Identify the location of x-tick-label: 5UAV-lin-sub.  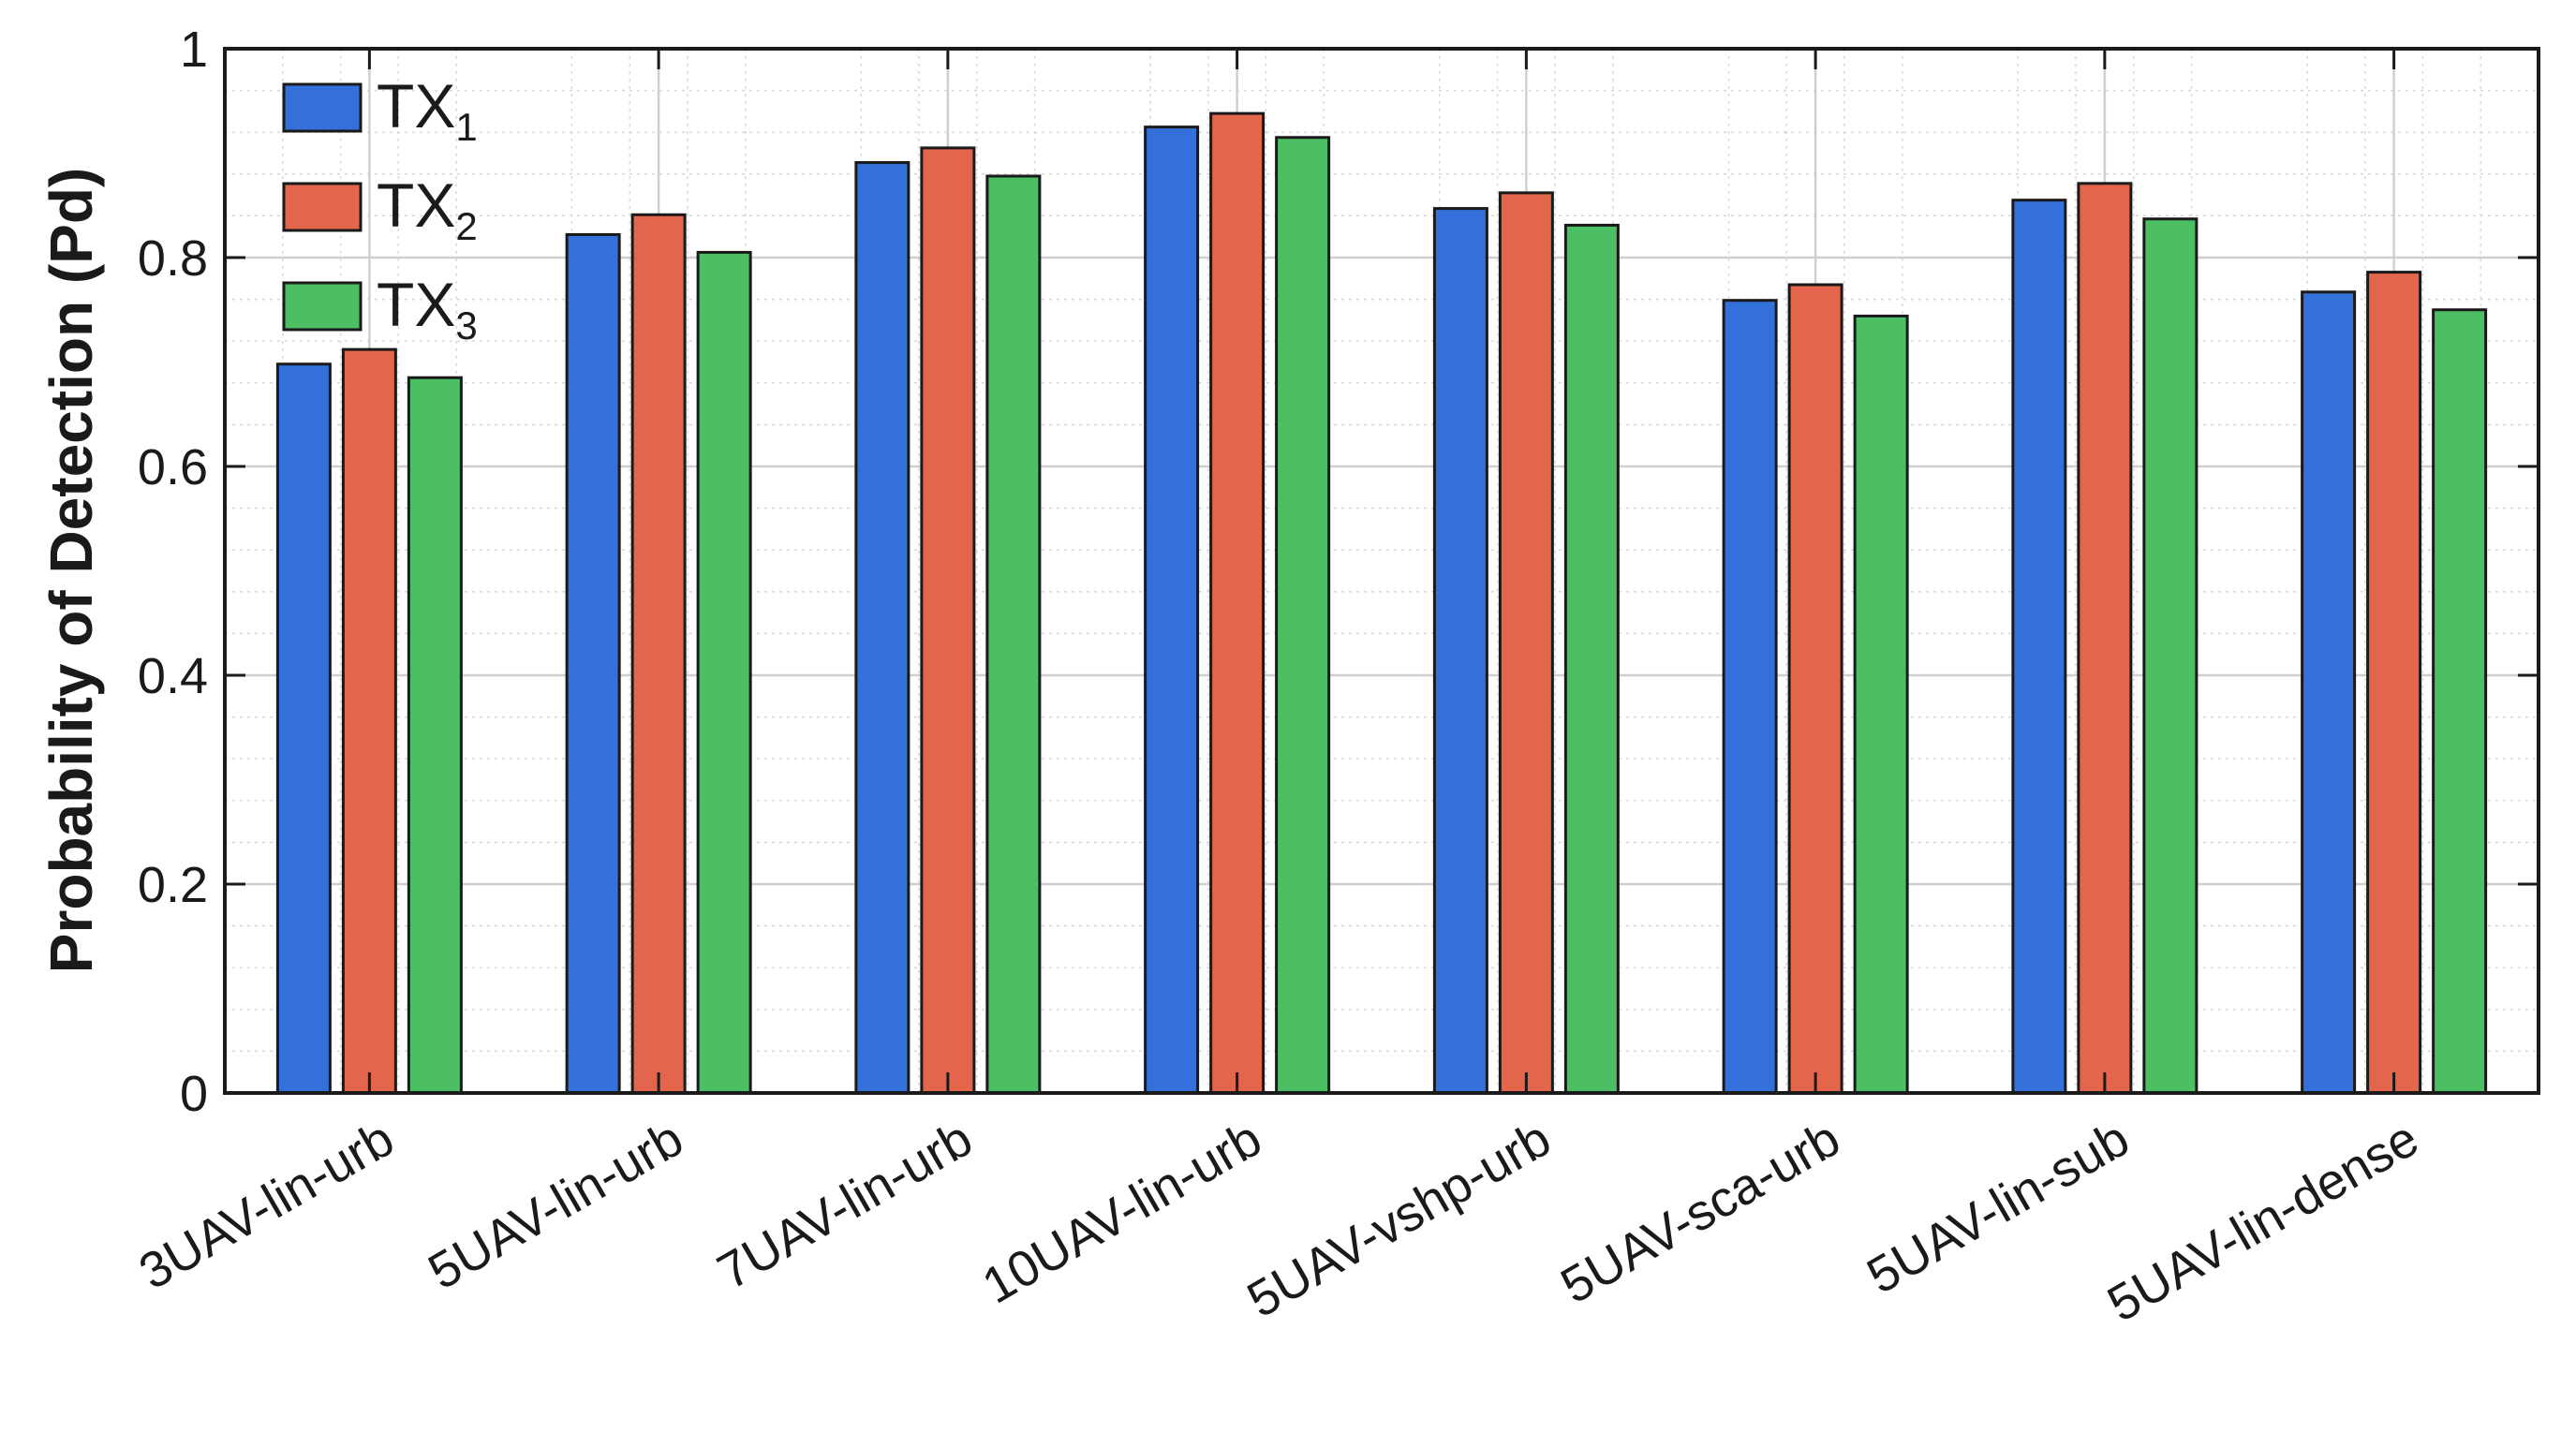
(1998, 1207).